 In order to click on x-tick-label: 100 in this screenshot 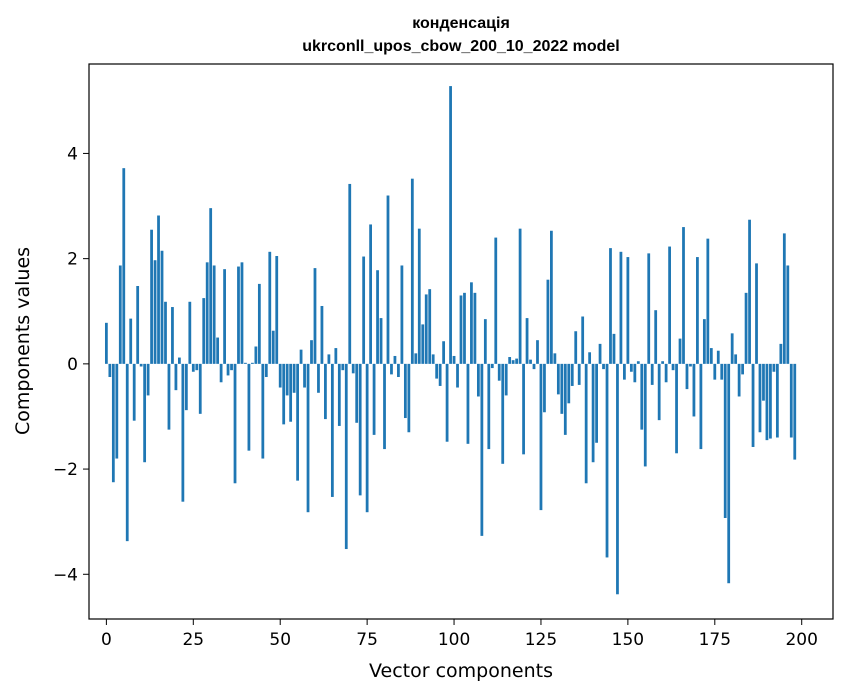, I will do `click(454, 640)`.